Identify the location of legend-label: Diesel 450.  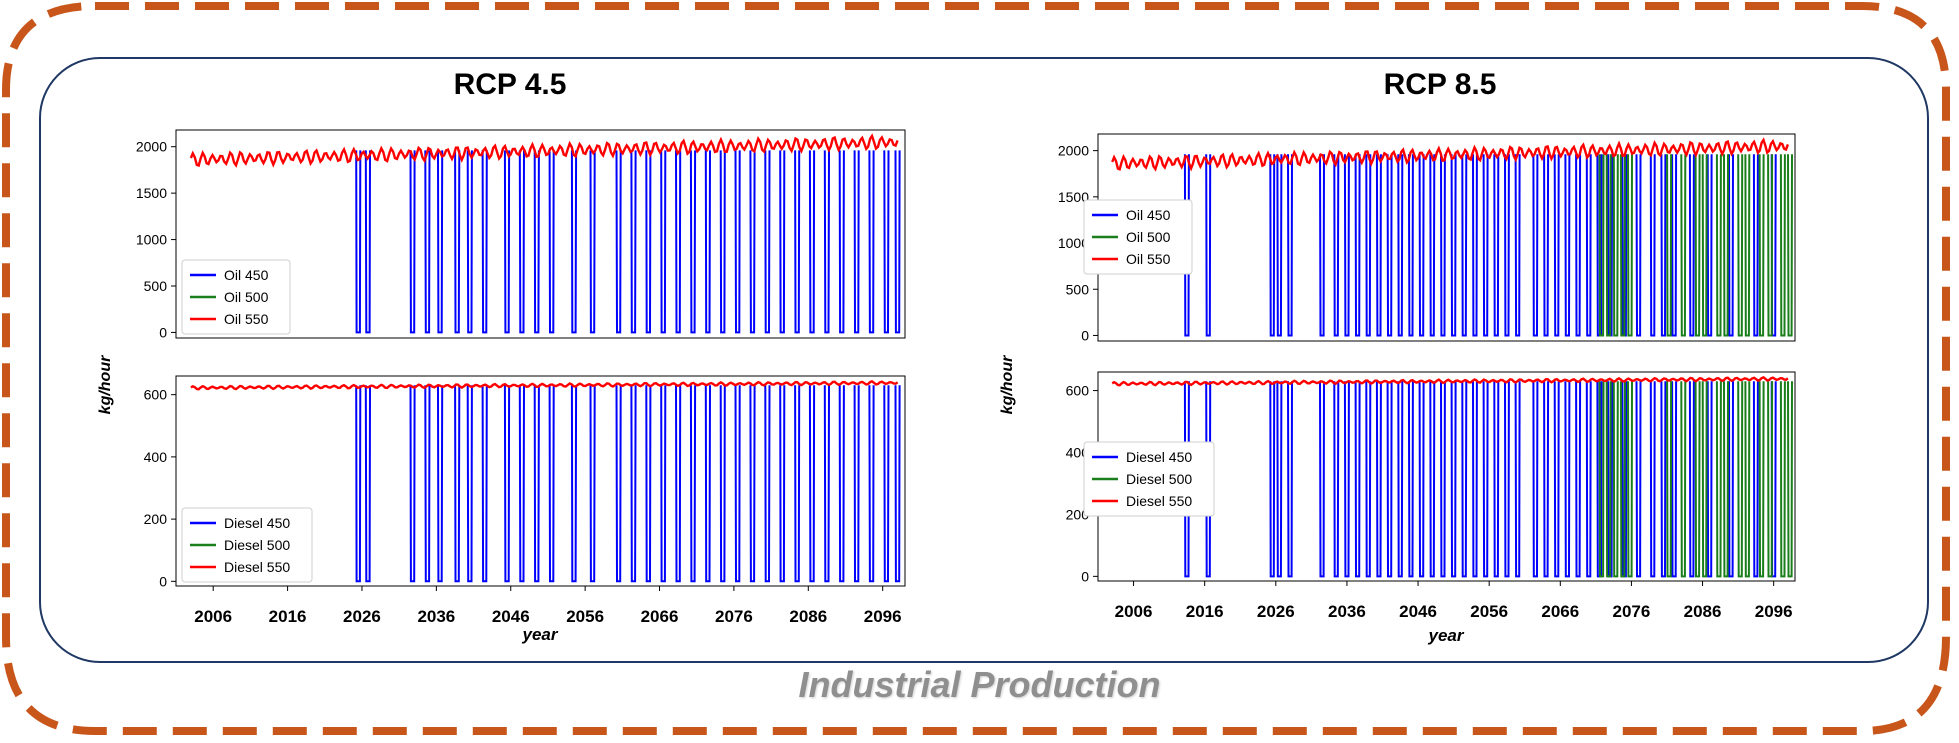
(1159, 457).